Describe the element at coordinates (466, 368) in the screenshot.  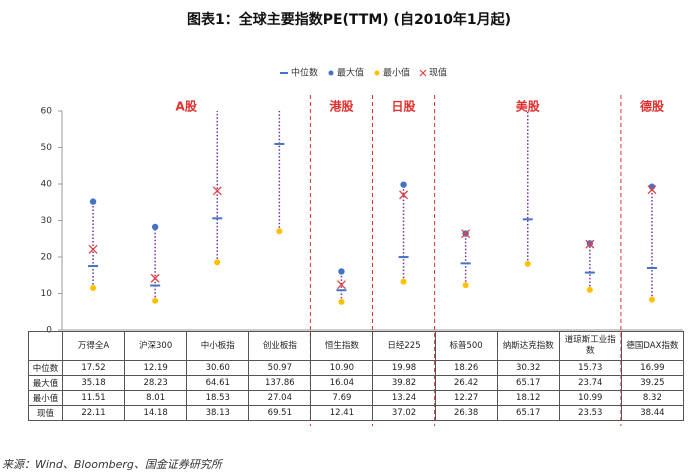
I see `table-cell: 18.26` at that location.